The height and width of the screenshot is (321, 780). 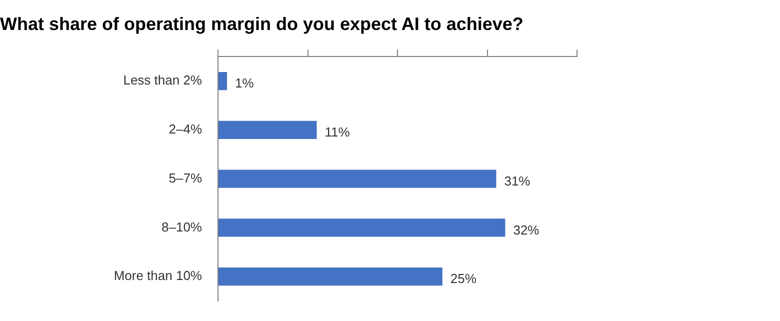 What do you see at coordinates (185, 178) in the screenshot?
I see `y-tick-label: 5–7%` at bounding box center [185, 178].